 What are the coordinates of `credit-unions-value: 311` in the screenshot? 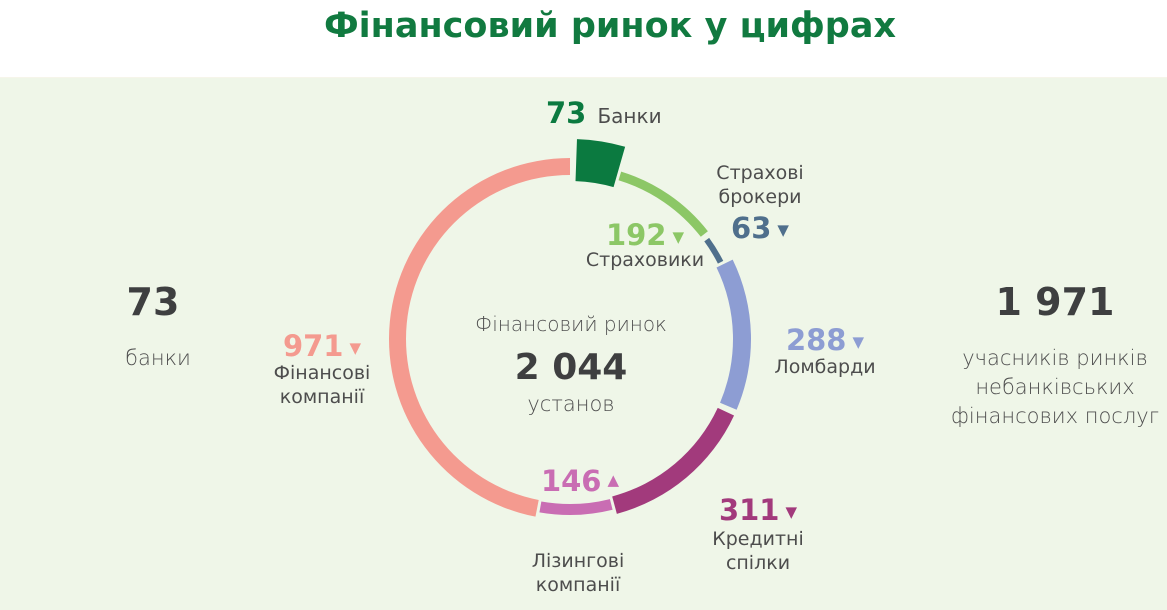 It's located at (749, 510).